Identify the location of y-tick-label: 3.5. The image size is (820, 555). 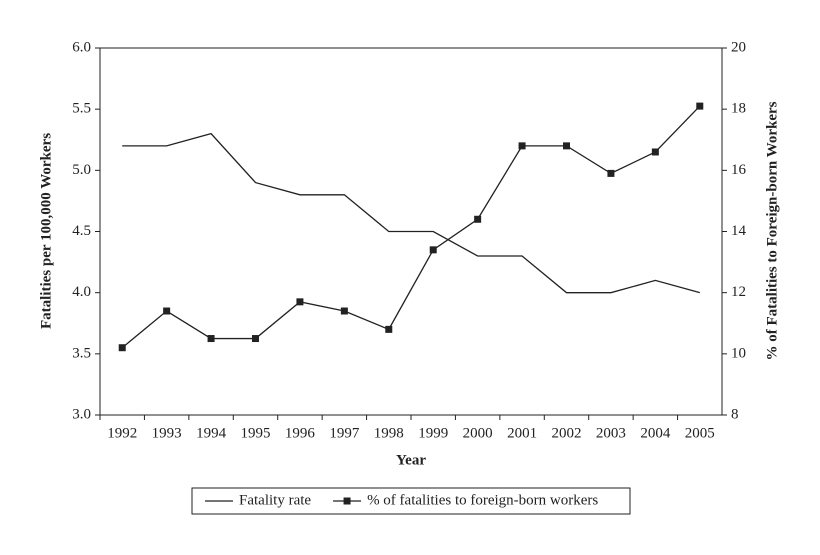
(81, 353).